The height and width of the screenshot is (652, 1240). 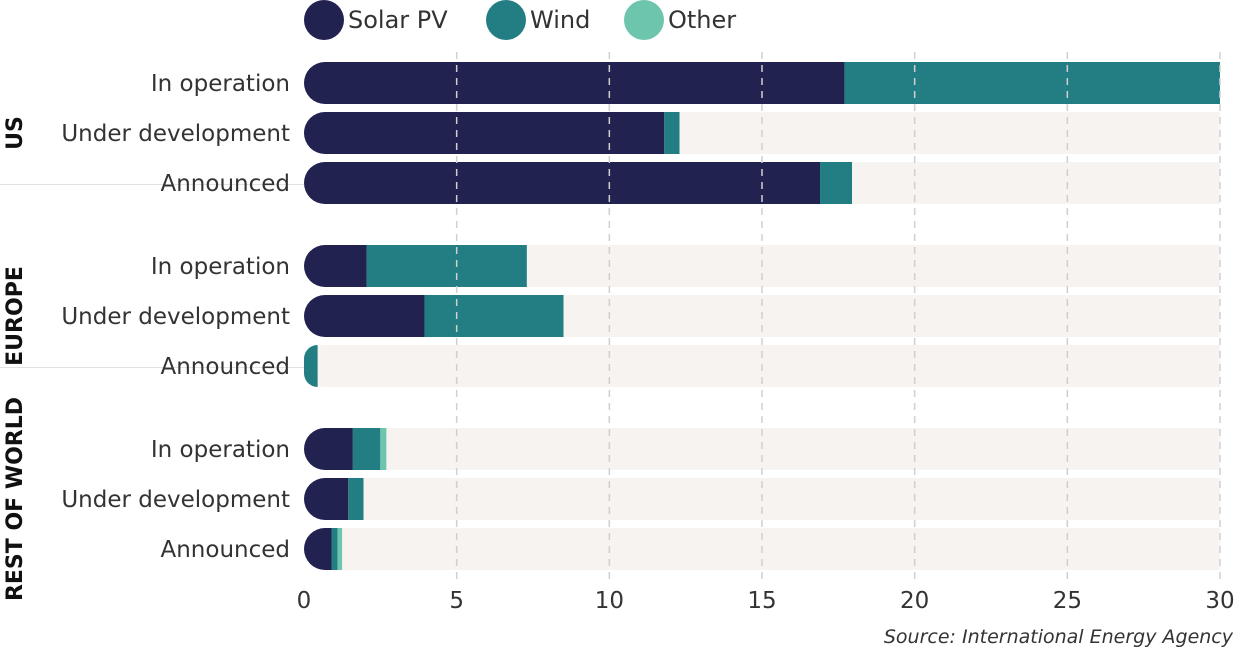 What do you see at coordinates (609, 601) in the screenshot?
I see `x-tick-label: 10` at bounding box center [609, 601].